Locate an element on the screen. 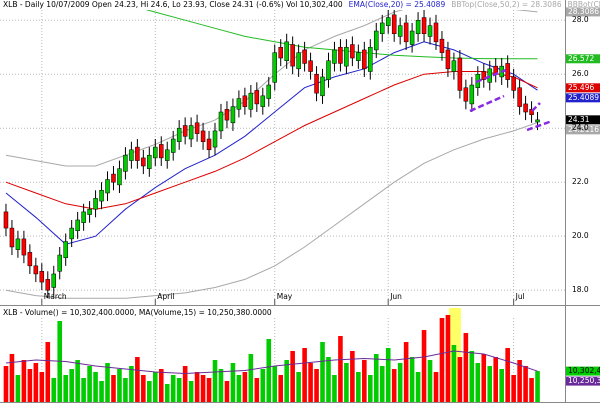 The width and height of the screenshot is (600, 416). legend-entry: EMA(Close,20) = 25.4089 is located at coordinates (397, 4).